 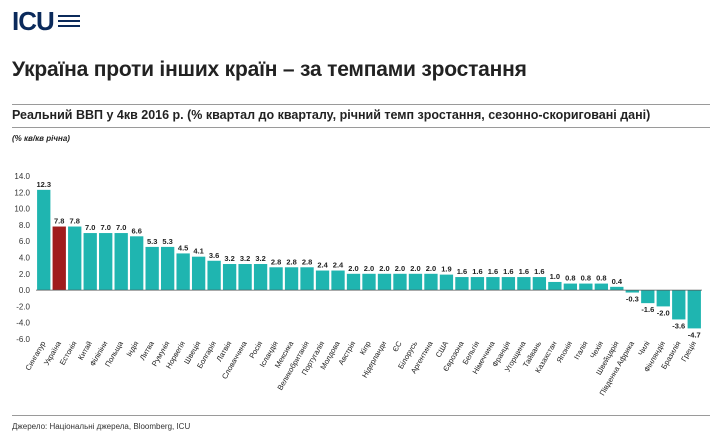 I want to click on logo-text: ICU, so click(x=33, y=21).